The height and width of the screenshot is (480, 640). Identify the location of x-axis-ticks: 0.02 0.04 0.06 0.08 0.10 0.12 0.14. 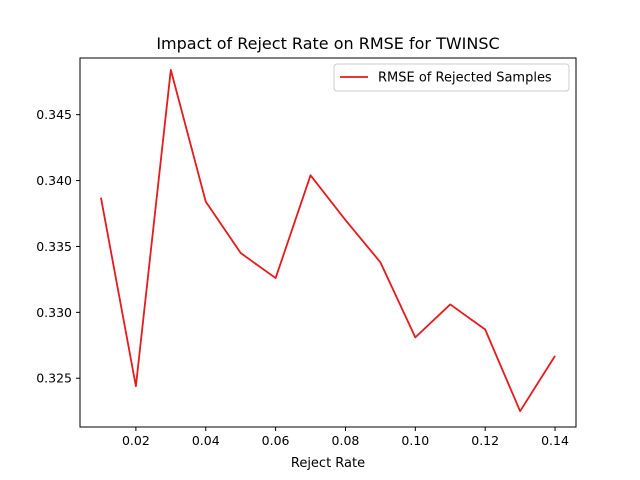
(345, 437).